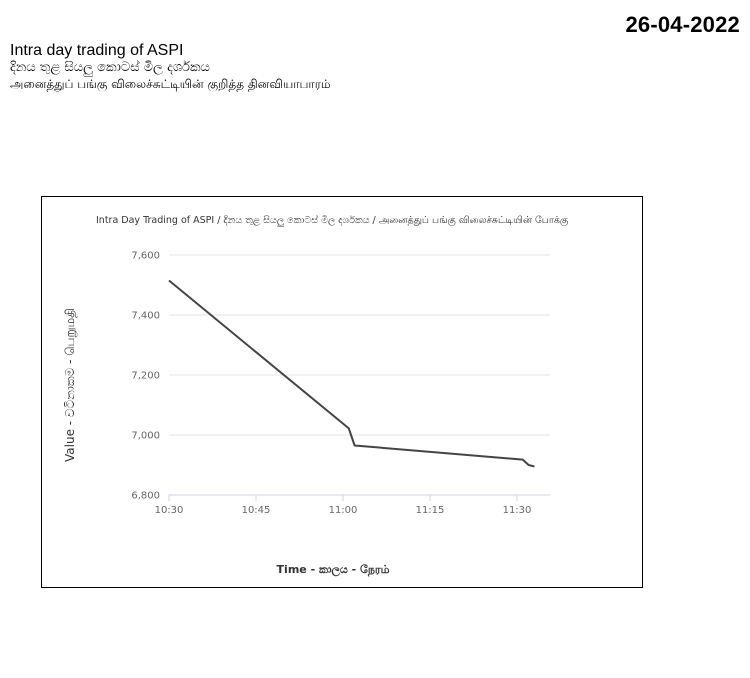 Image resolution: width=750 pixels, height=678 pixels. I want to click on y-tick-label: 7,200, so click(145, 376).